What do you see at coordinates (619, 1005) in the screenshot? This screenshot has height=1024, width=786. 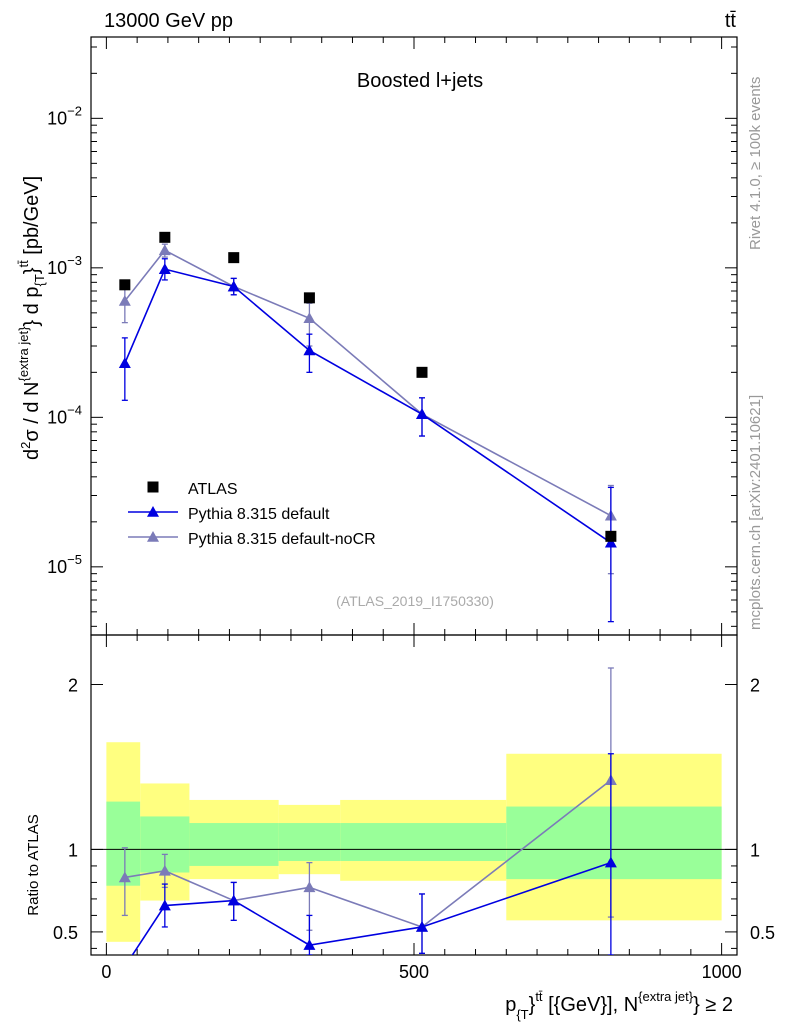 I see `x-axis-label: p{T}tt̄ [{GeV}], N{extra jet}} ≥ 2` at bounding box center [619, 1005].